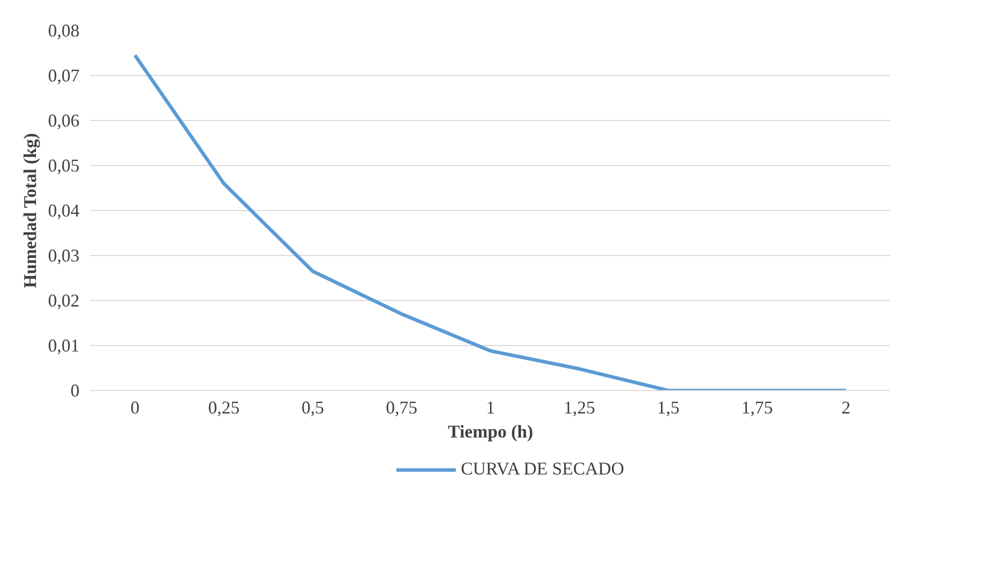 This screenshot has width=995, height=580. I want to click on x-tick-label: 1,25, so click(580, 408).